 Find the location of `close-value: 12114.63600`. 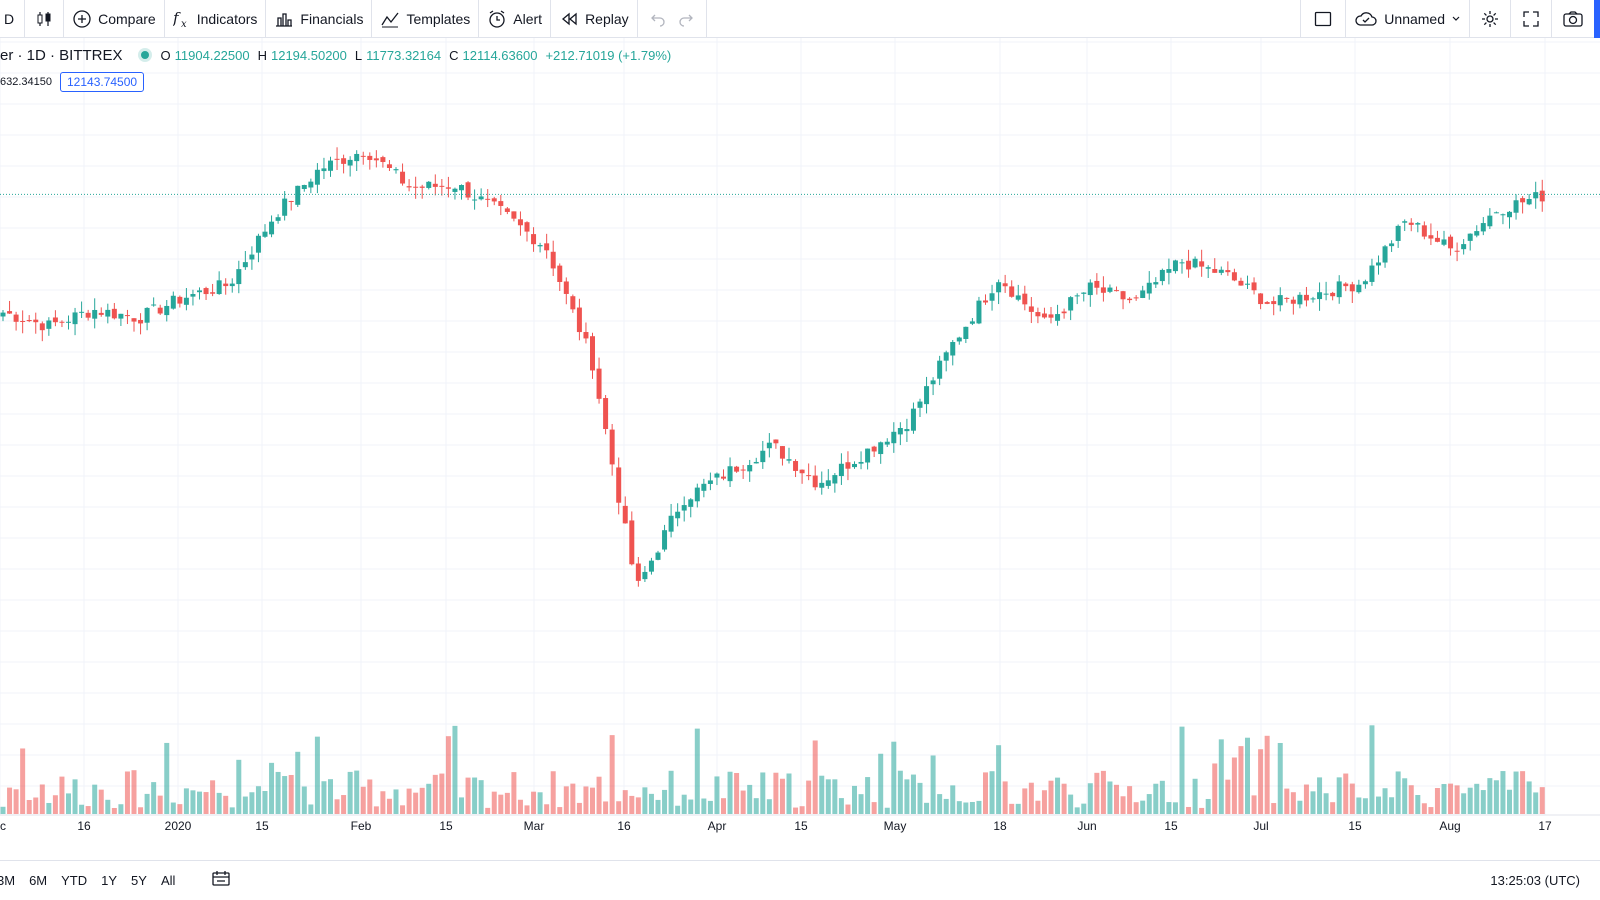

close-value: 12114.63600 is located at coordinates (500, 55).